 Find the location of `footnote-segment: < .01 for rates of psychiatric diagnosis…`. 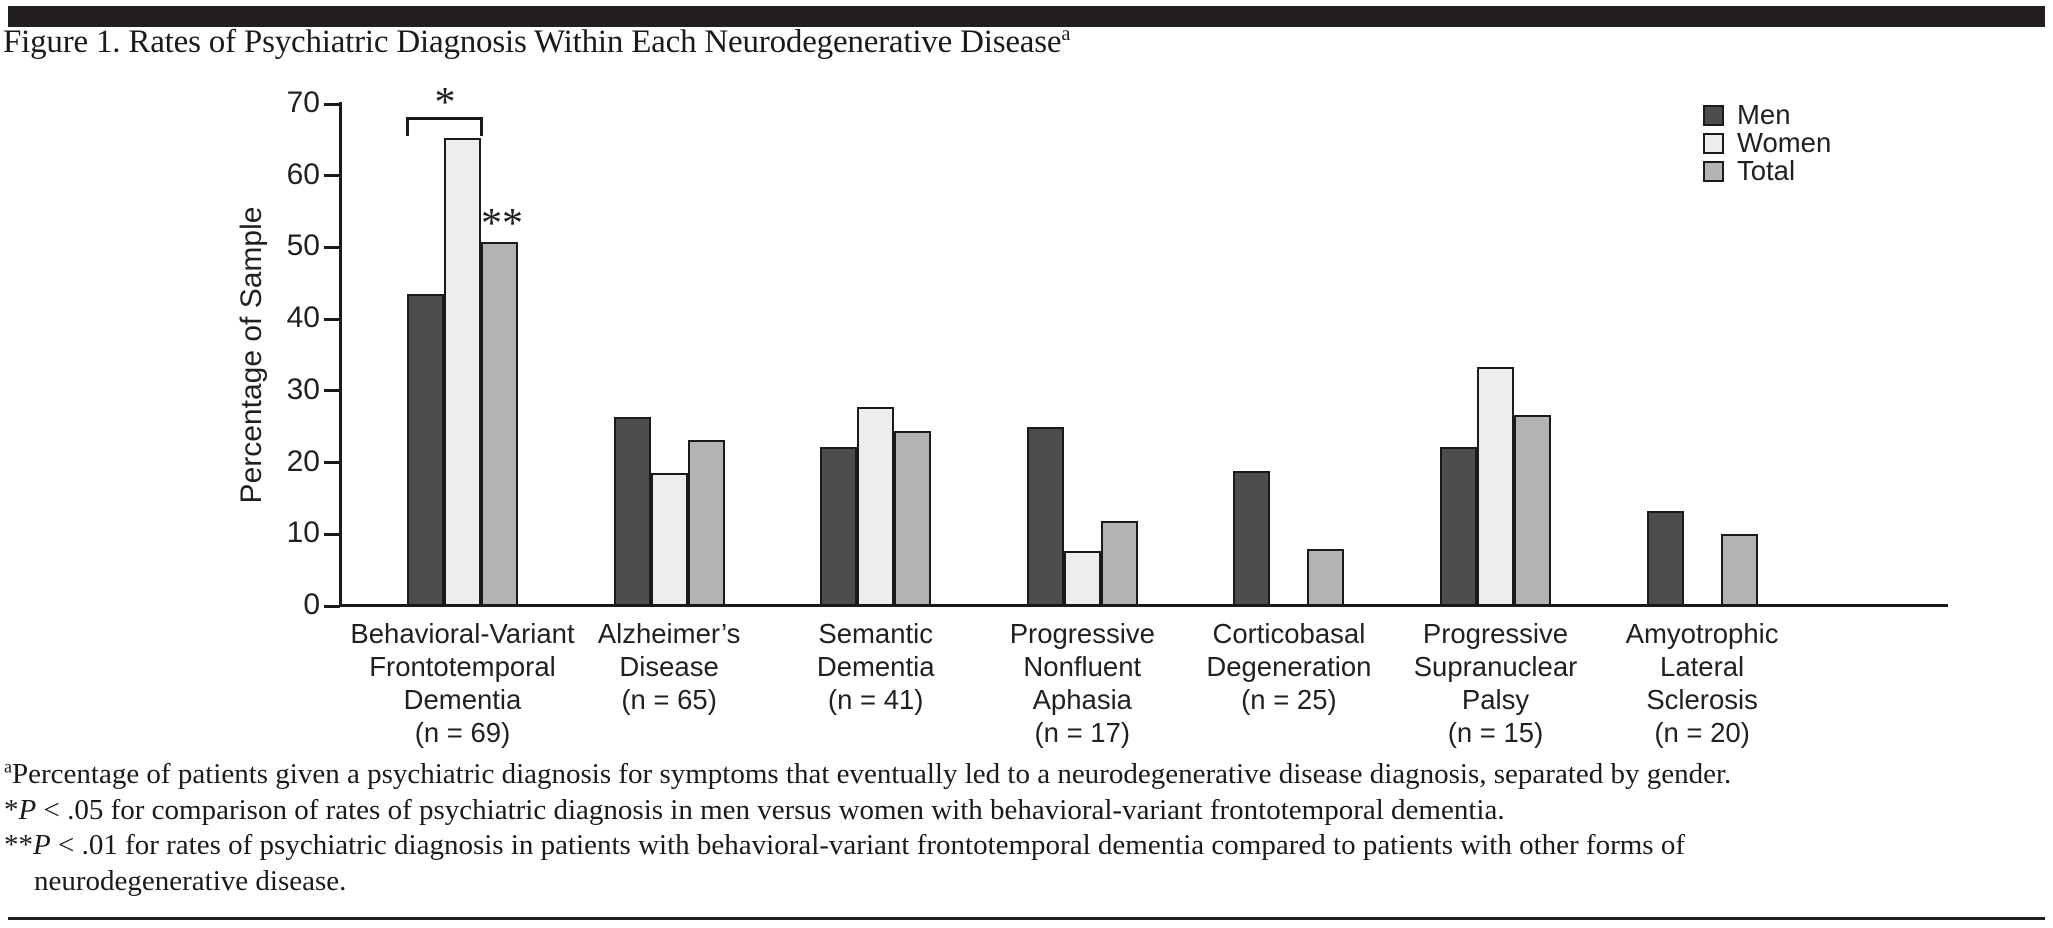

footnote-segment: < .01 for rates of psychiatric diagnosis… is located at coordinates (867, 845).